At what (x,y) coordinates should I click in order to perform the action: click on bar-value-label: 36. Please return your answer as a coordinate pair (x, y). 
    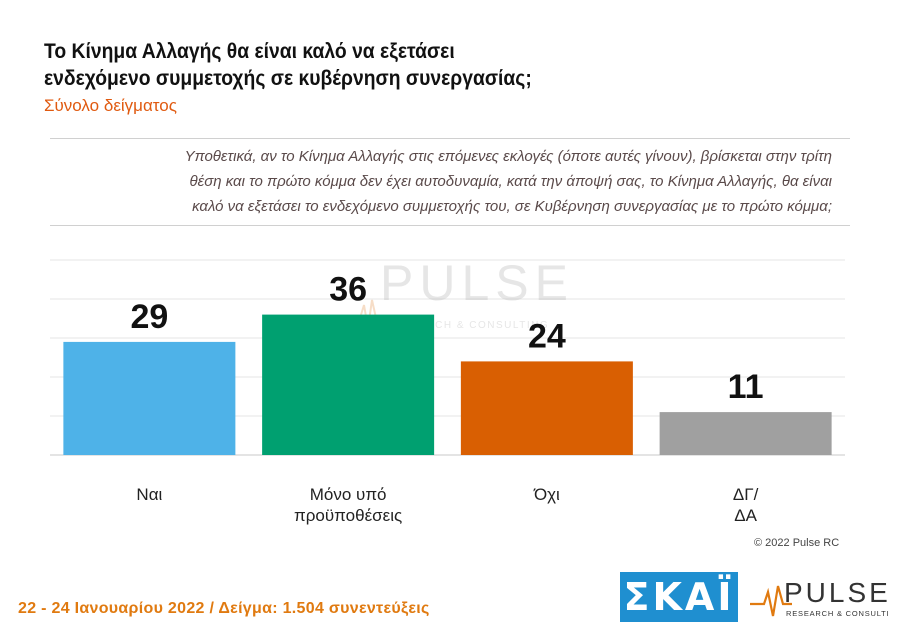
    Looking at the image, I should click on (348, 290).